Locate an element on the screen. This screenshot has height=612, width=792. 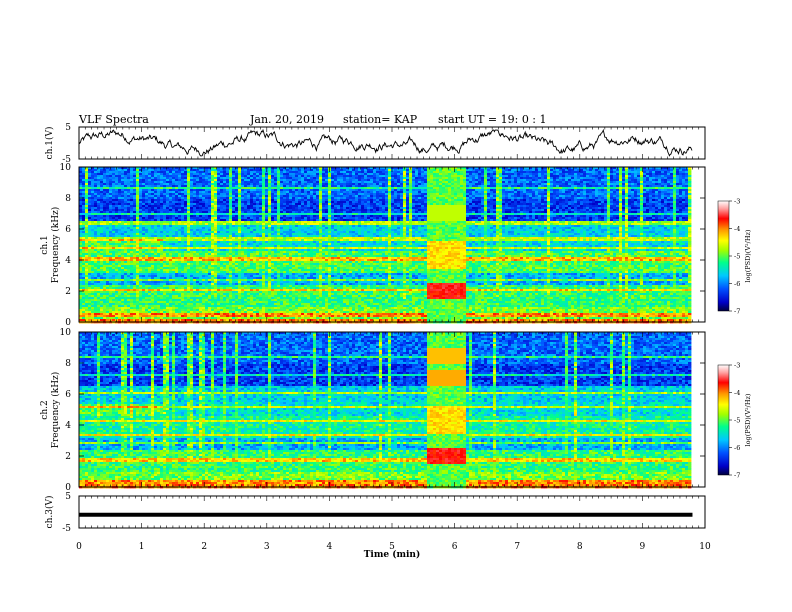
ch1-frequency-axis-label: Frequency (kHz) is located at coordinates (55, 245).